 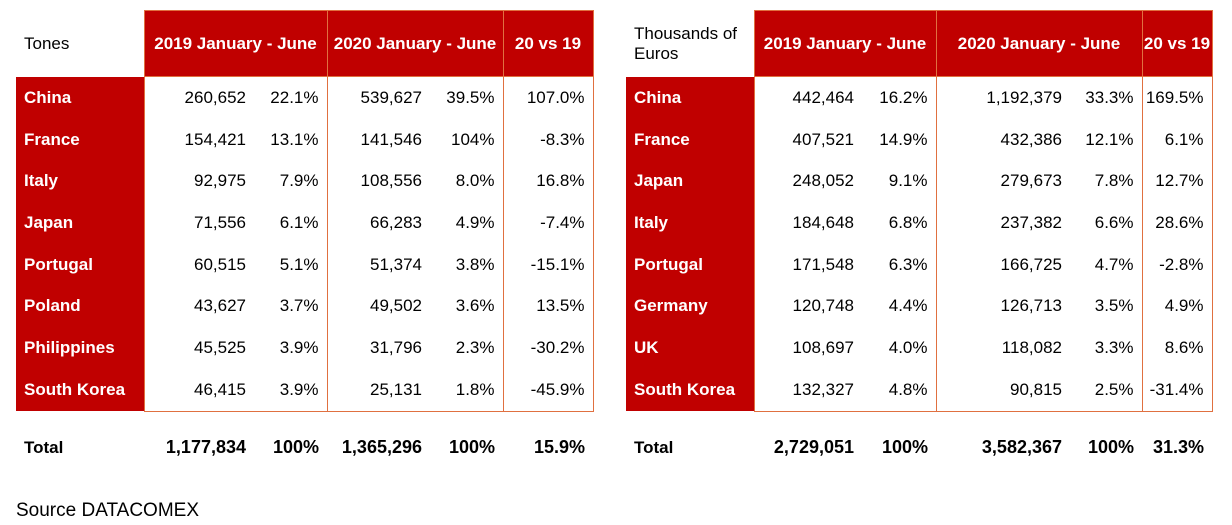 I want to click on total-change: 15.9%, so click(x=559, y=447).